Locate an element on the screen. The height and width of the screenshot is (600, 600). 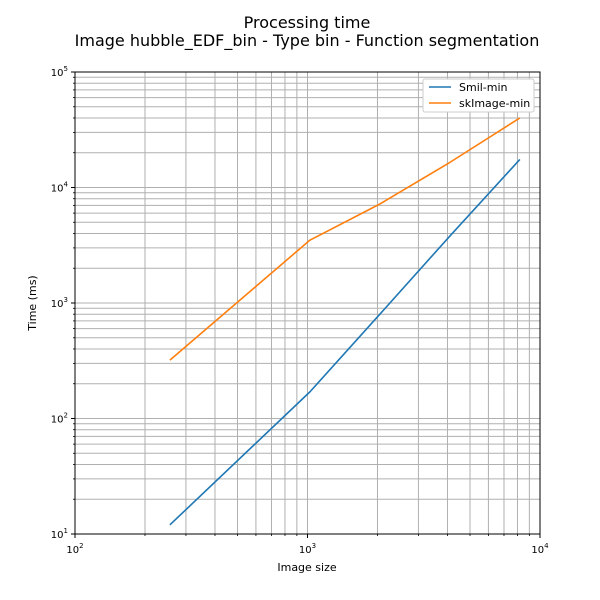
y-tick-label: 10⁴ is located at coordinates (60, 188).